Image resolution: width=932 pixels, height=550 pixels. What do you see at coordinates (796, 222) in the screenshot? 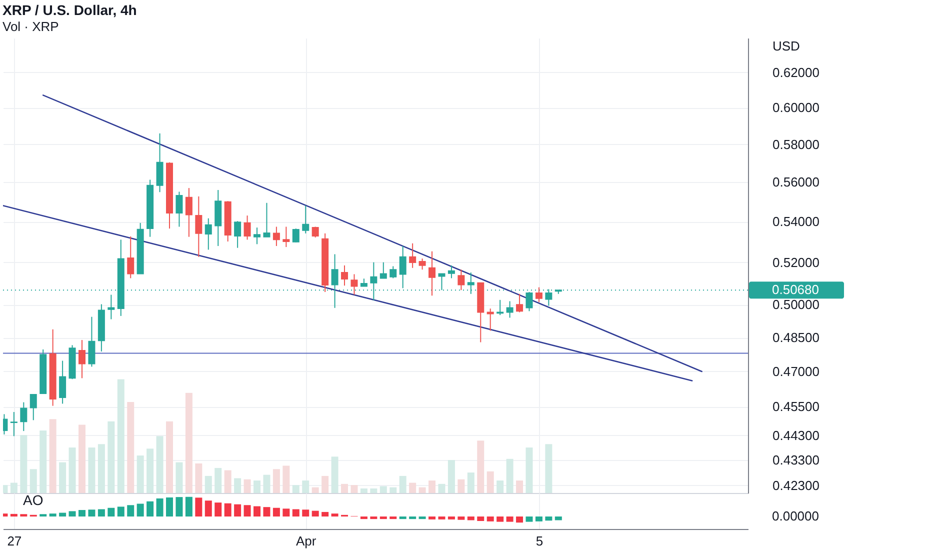
I see `y-tick-label: 0.54000` at bounding box center [796, 222].